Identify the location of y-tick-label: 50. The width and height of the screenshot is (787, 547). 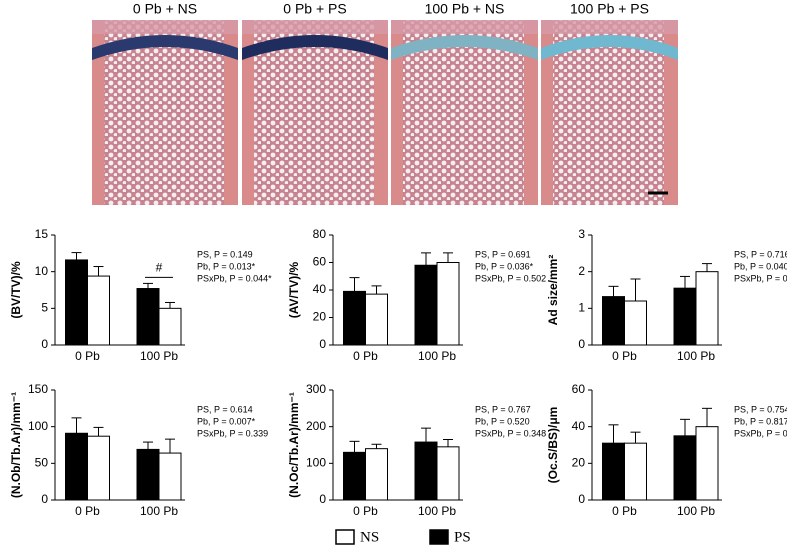
(42, 463).